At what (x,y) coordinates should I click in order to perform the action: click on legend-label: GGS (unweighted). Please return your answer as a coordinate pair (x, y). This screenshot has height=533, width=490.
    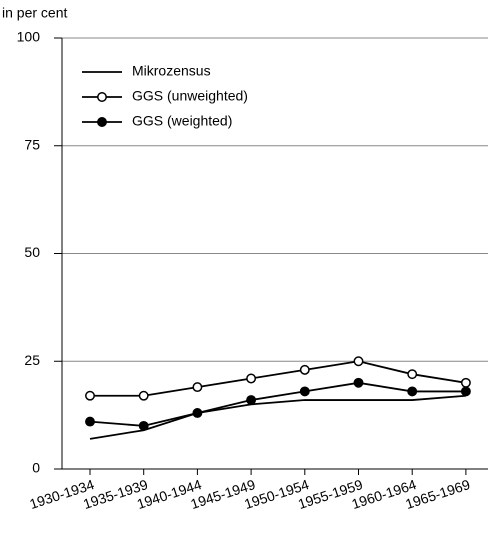
    Looking at the image, I should click on (190, 96).